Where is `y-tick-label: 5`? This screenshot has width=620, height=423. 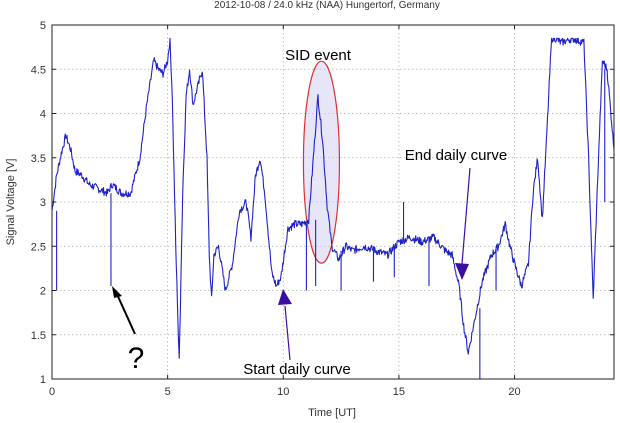
y-tick-label: 5 is located at coordinates (43, 26).